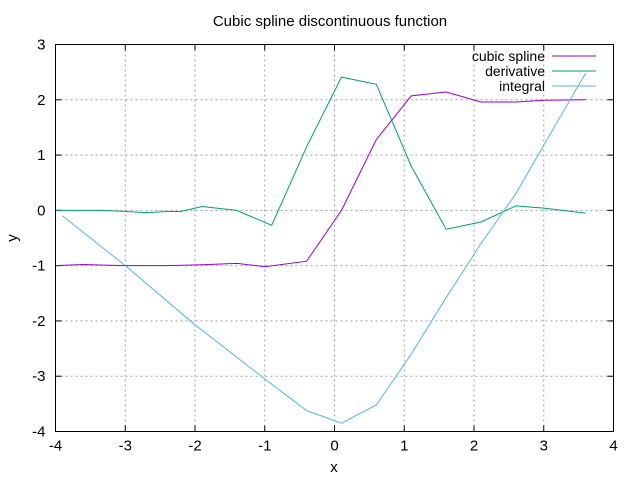 The image size is (640, 480). What do you see at coordinates (264, 446) in the screenshot?
I see `x-tick-label: -1` at bounding box center [264, 446].